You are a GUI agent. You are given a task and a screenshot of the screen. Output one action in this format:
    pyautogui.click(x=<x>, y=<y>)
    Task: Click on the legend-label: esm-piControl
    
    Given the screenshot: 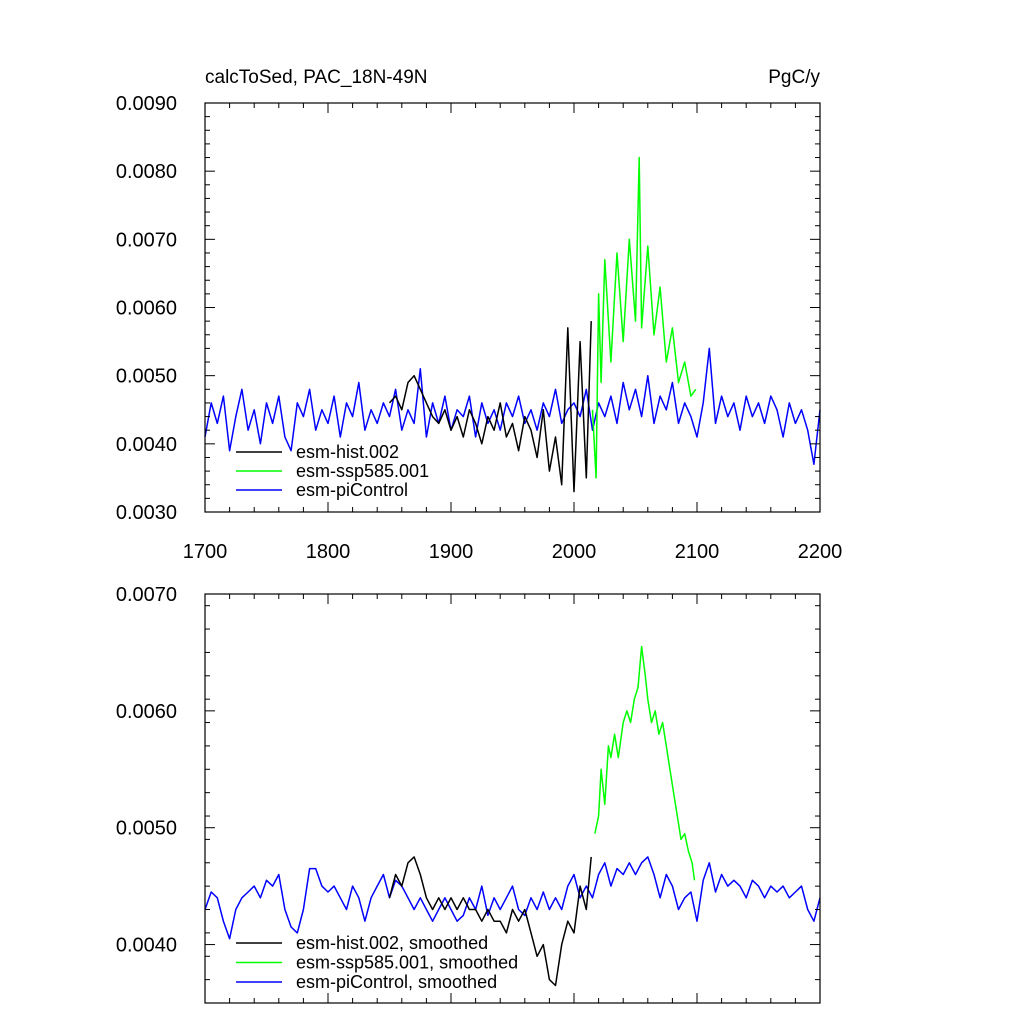 What is the action you would take?
    pyautogui.click(x=352, y=490)
    